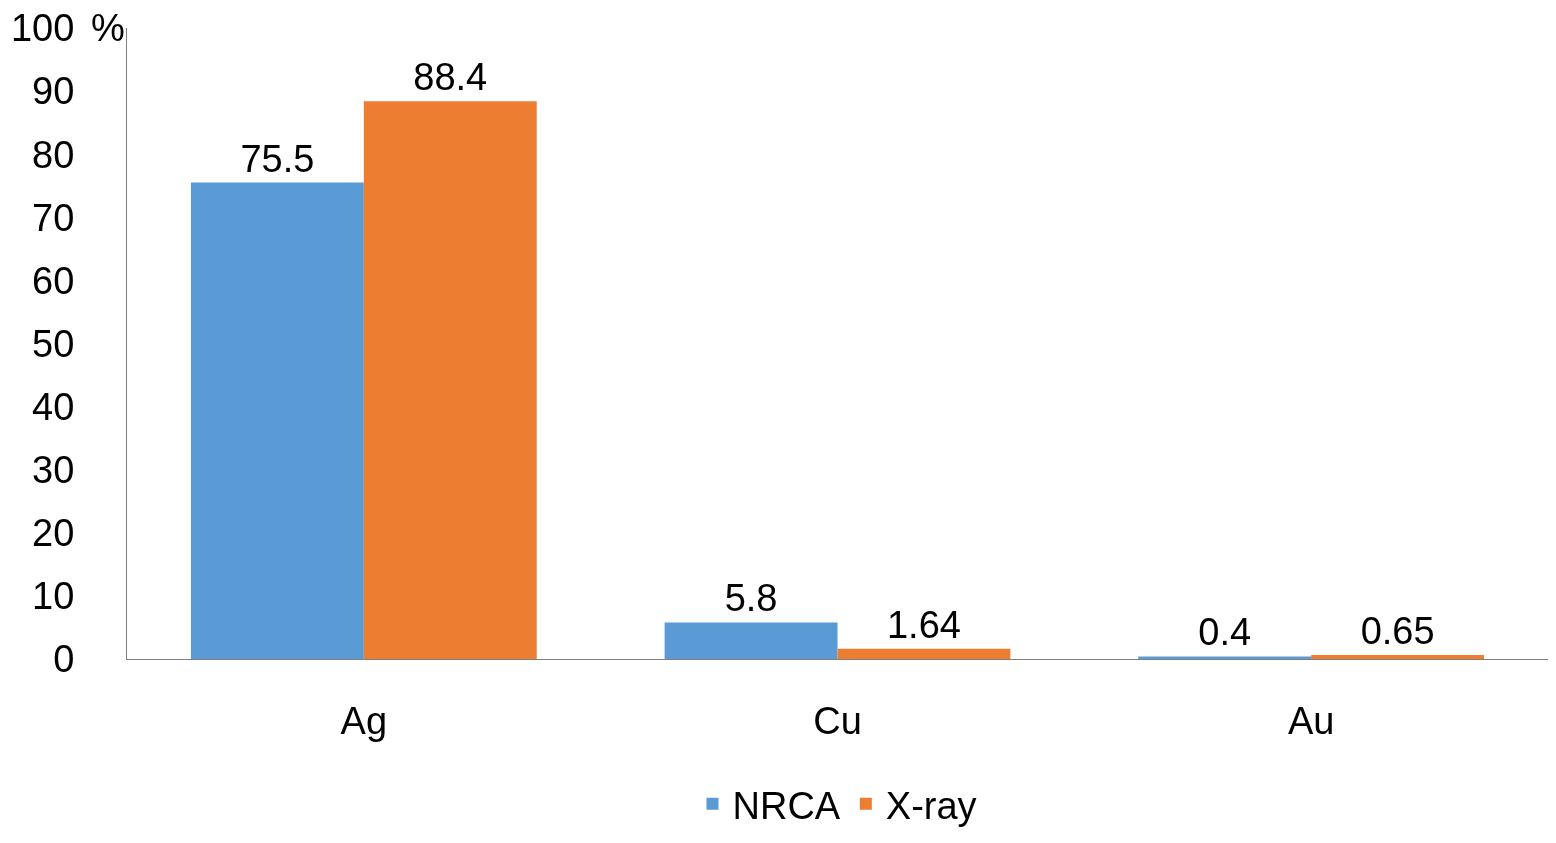 This screenshot has width=1556, height=843. I want to click on y-tick-label: 40, so click(53, 406).